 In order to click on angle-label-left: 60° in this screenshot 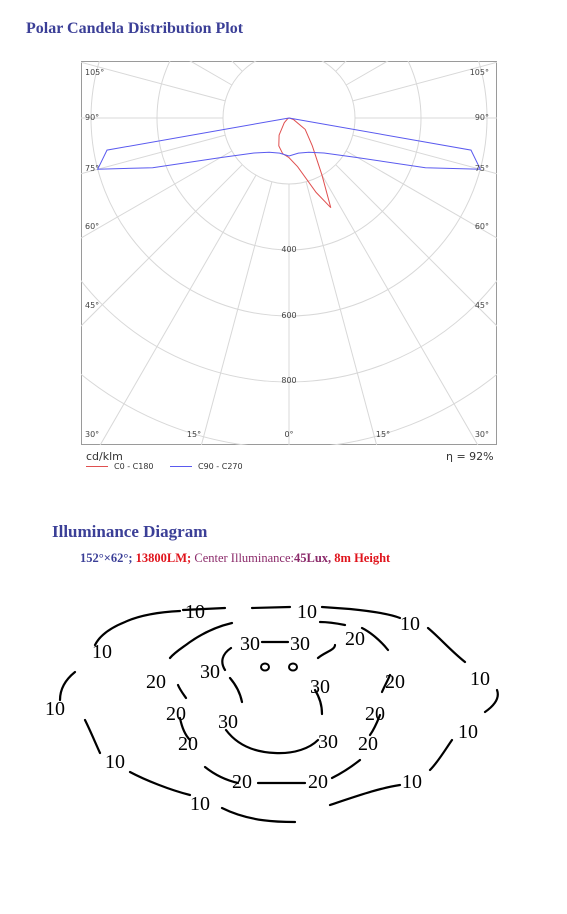, I will do `click(92, 226)`.